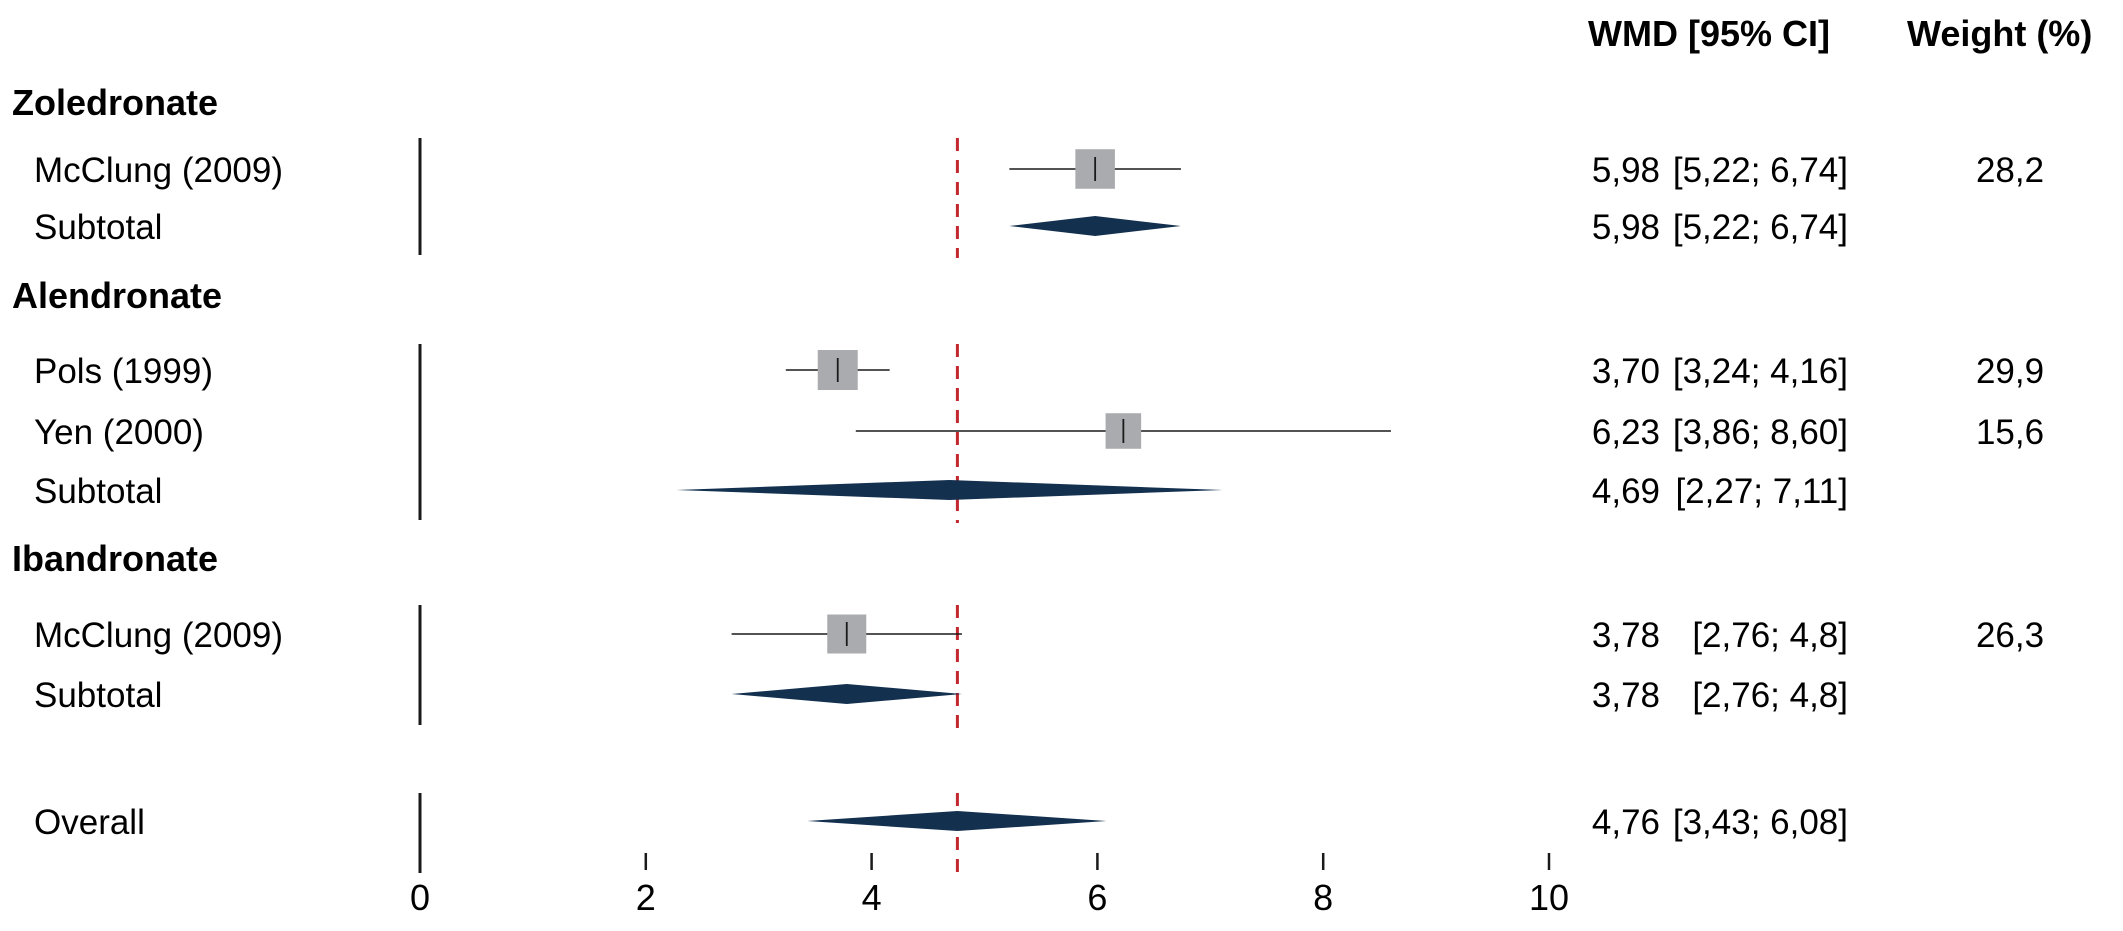 The width and height of the screenshot is (2123, 931). I want to click on x-tick-label: 8, so click(1323, 897).